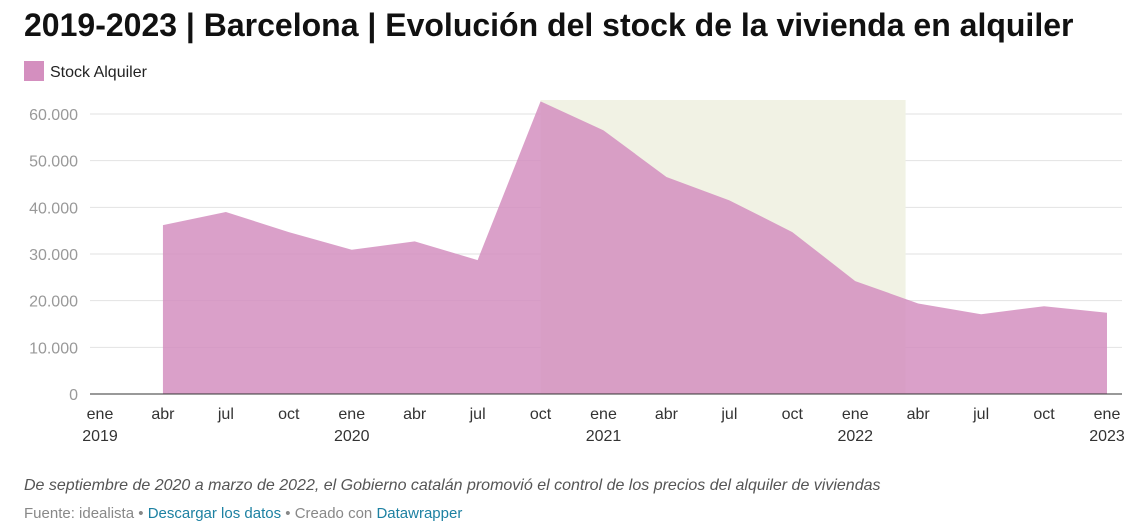 The height and width of the screenshot is (530, 1134). I want to click on credit-link: Datawrapper, so click(419, 513).